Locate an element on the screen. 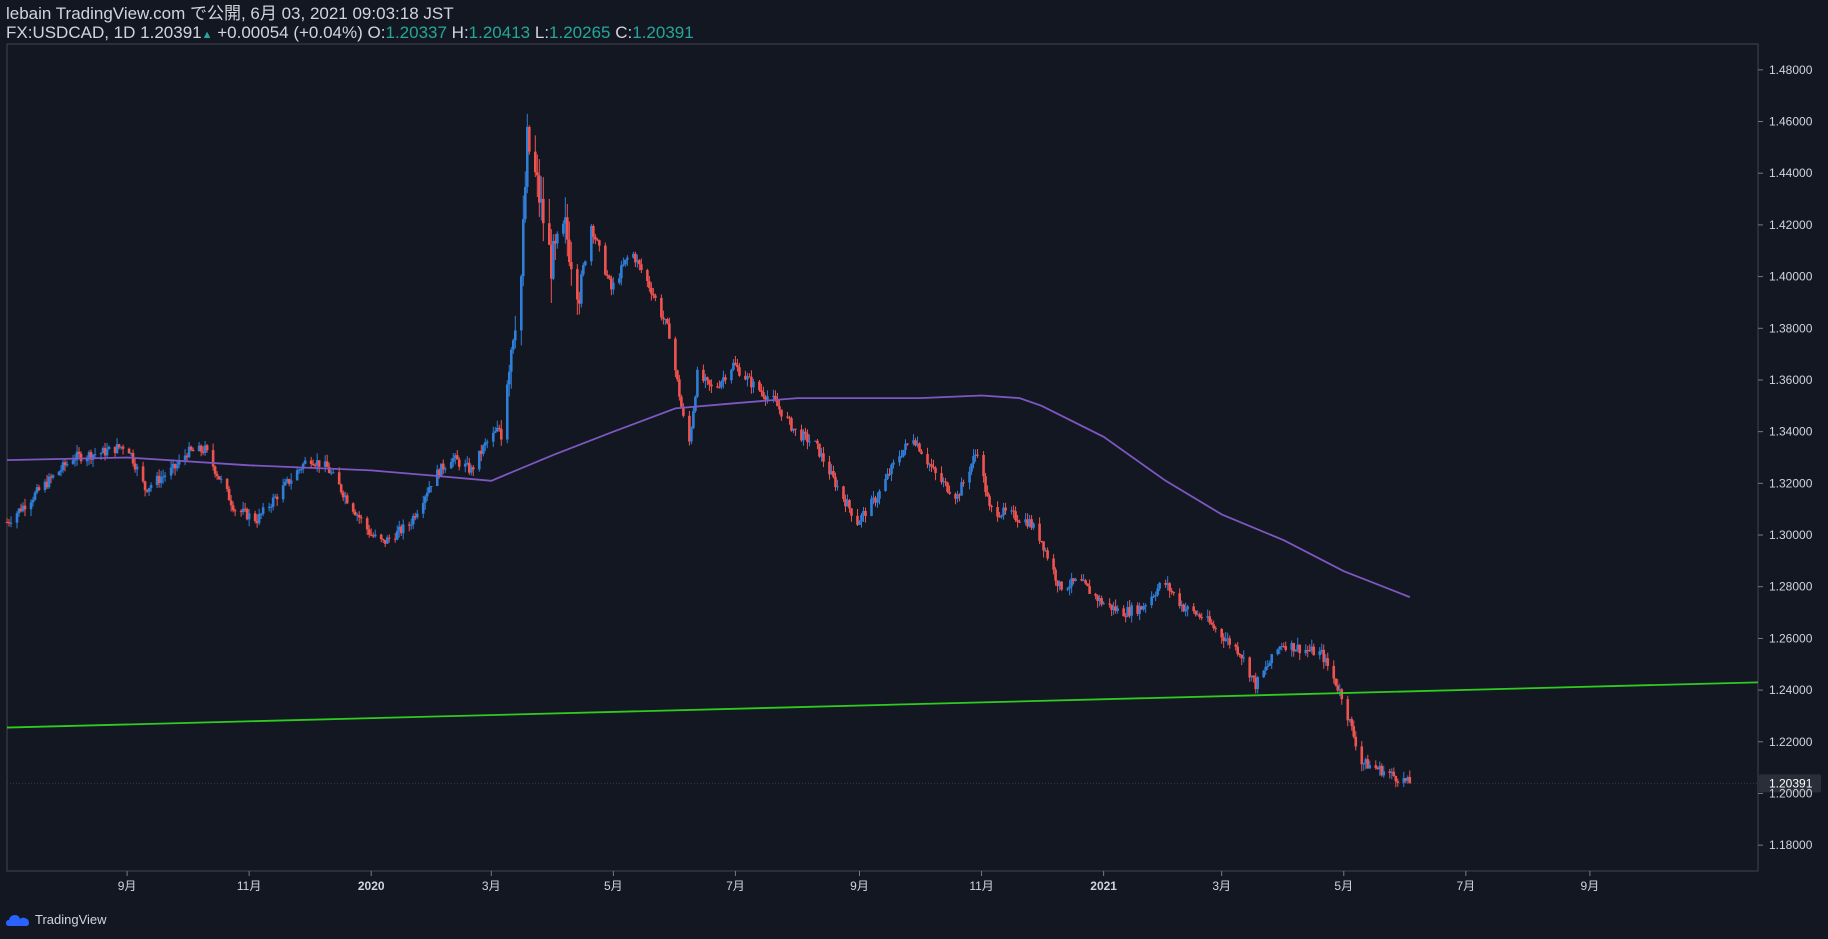  high-label: H: is located at coordinates (460, 32).